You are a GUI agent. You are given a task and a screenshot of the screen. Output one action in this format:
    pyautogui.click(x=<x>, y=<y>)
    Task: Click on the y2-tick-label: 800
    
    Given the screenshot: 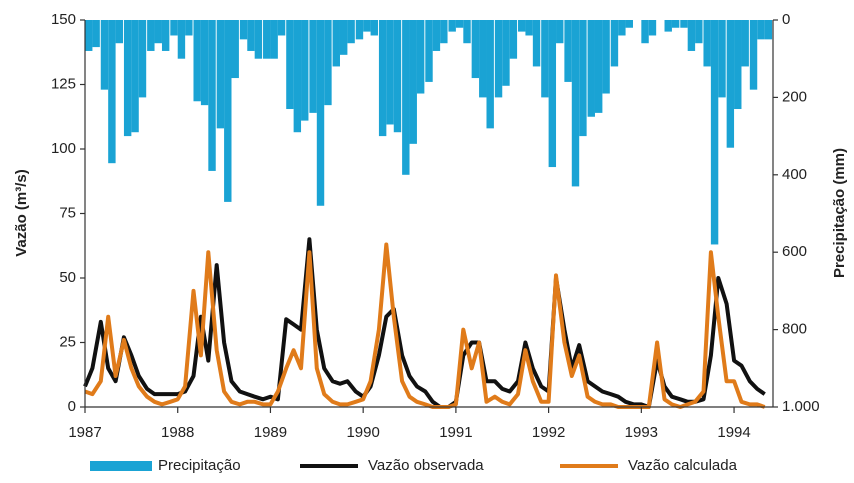 What is the action you would take?
    pyautogui.click(x=794, y=329)
    